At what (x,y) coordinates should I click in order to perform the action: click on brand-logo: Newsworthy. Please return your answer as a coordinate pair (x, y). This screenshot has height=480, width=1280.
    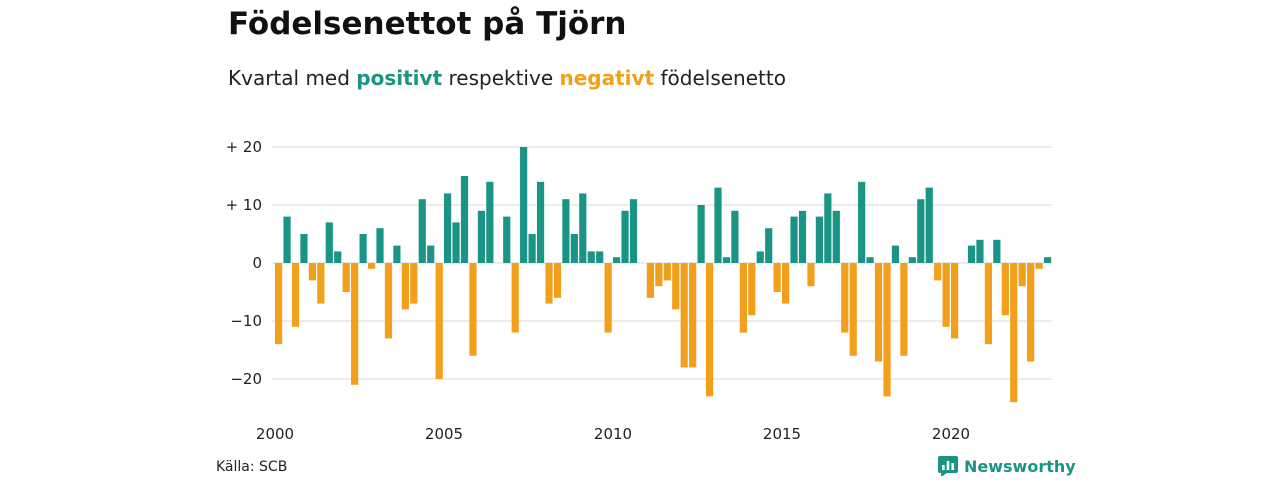
    Looking at the image, I should click on (1007, 466).